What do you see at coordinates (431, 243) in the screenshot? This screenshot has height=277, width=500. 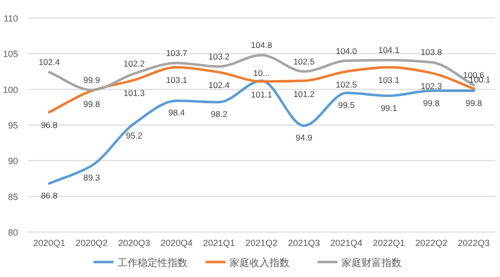 I see `x-tick-label: 2022Q2` at bounding box center [431, 243].